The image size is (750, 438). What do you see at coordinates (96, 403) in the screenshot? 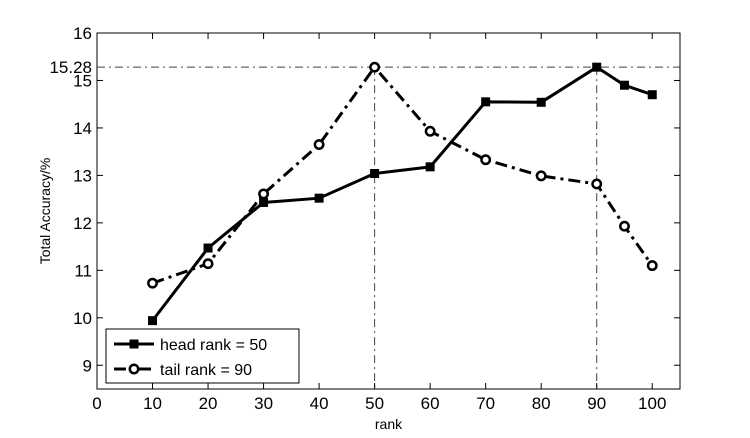
I see `x-tick-label: 0` at bounding box center [96, 403].